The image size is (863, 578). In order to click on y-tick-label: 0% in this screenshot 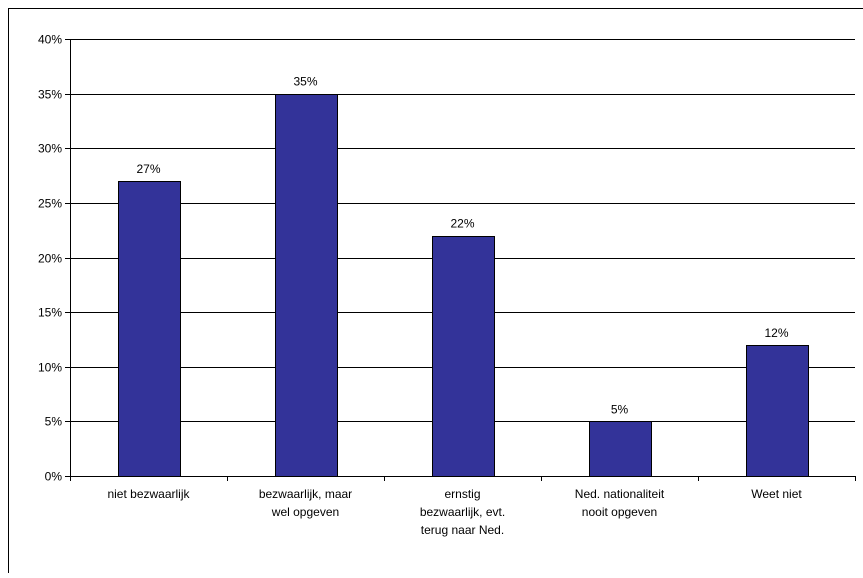, I will do `click(54, 477)`.